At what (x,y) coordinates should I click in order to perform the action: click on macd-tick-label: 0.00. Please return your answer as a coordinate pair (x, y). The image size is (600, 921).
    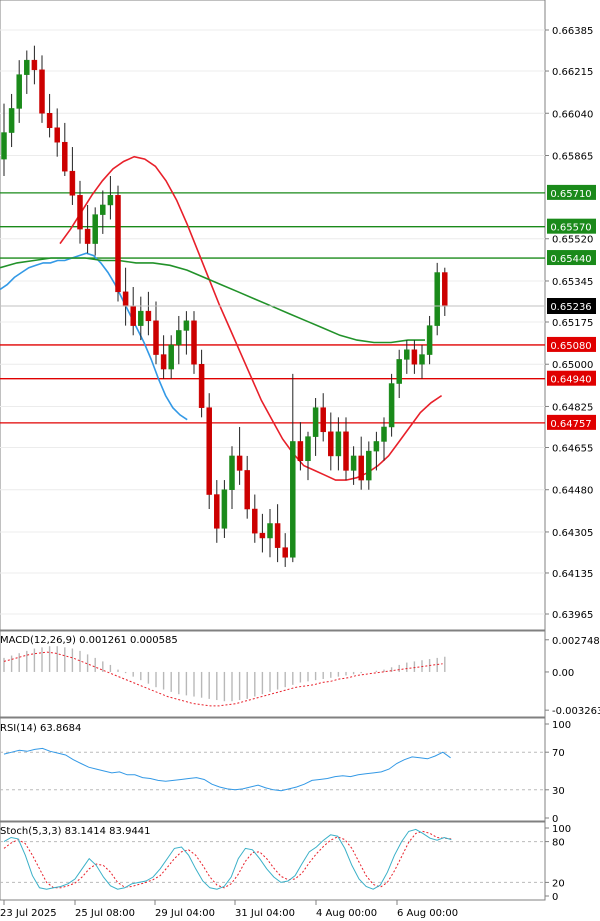
    Looking at the image, I should click on (563, 673).